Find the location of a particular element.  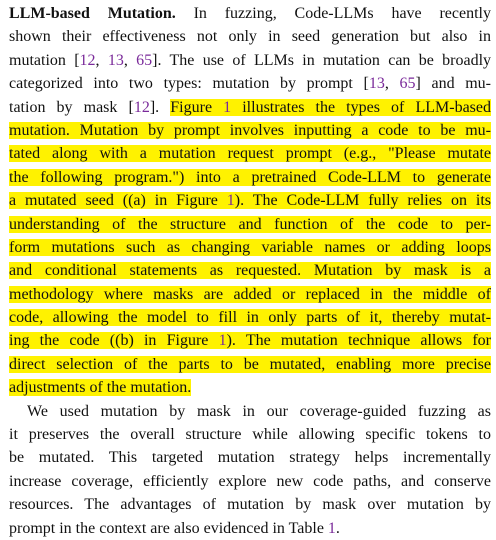

text-segment: ]. is located at coordinates (160, 107).